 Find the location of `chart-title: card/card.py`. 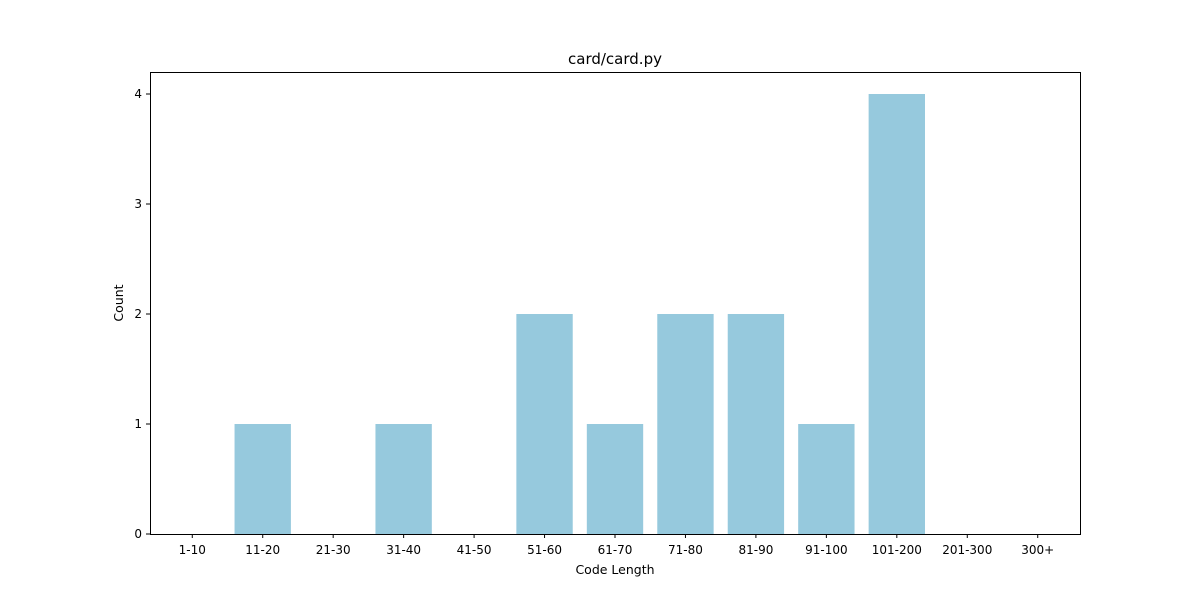

chart-title: card/card.py is located at coordinates (615, 59).